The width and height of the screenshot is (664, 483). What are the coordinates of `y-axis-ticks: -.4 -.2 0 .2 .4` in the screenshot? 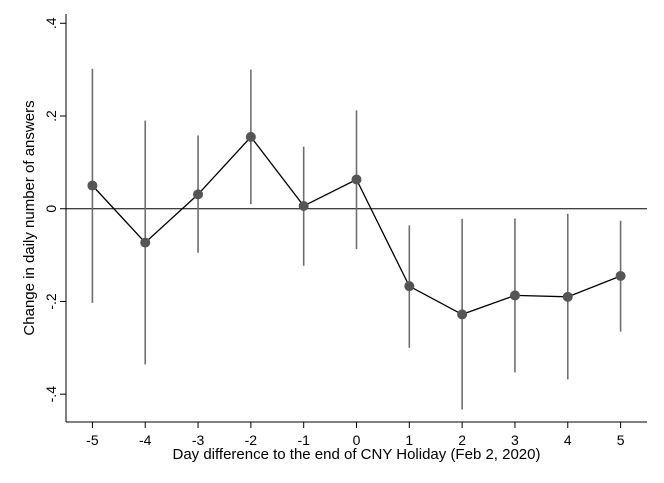 It's located at (54, 209).